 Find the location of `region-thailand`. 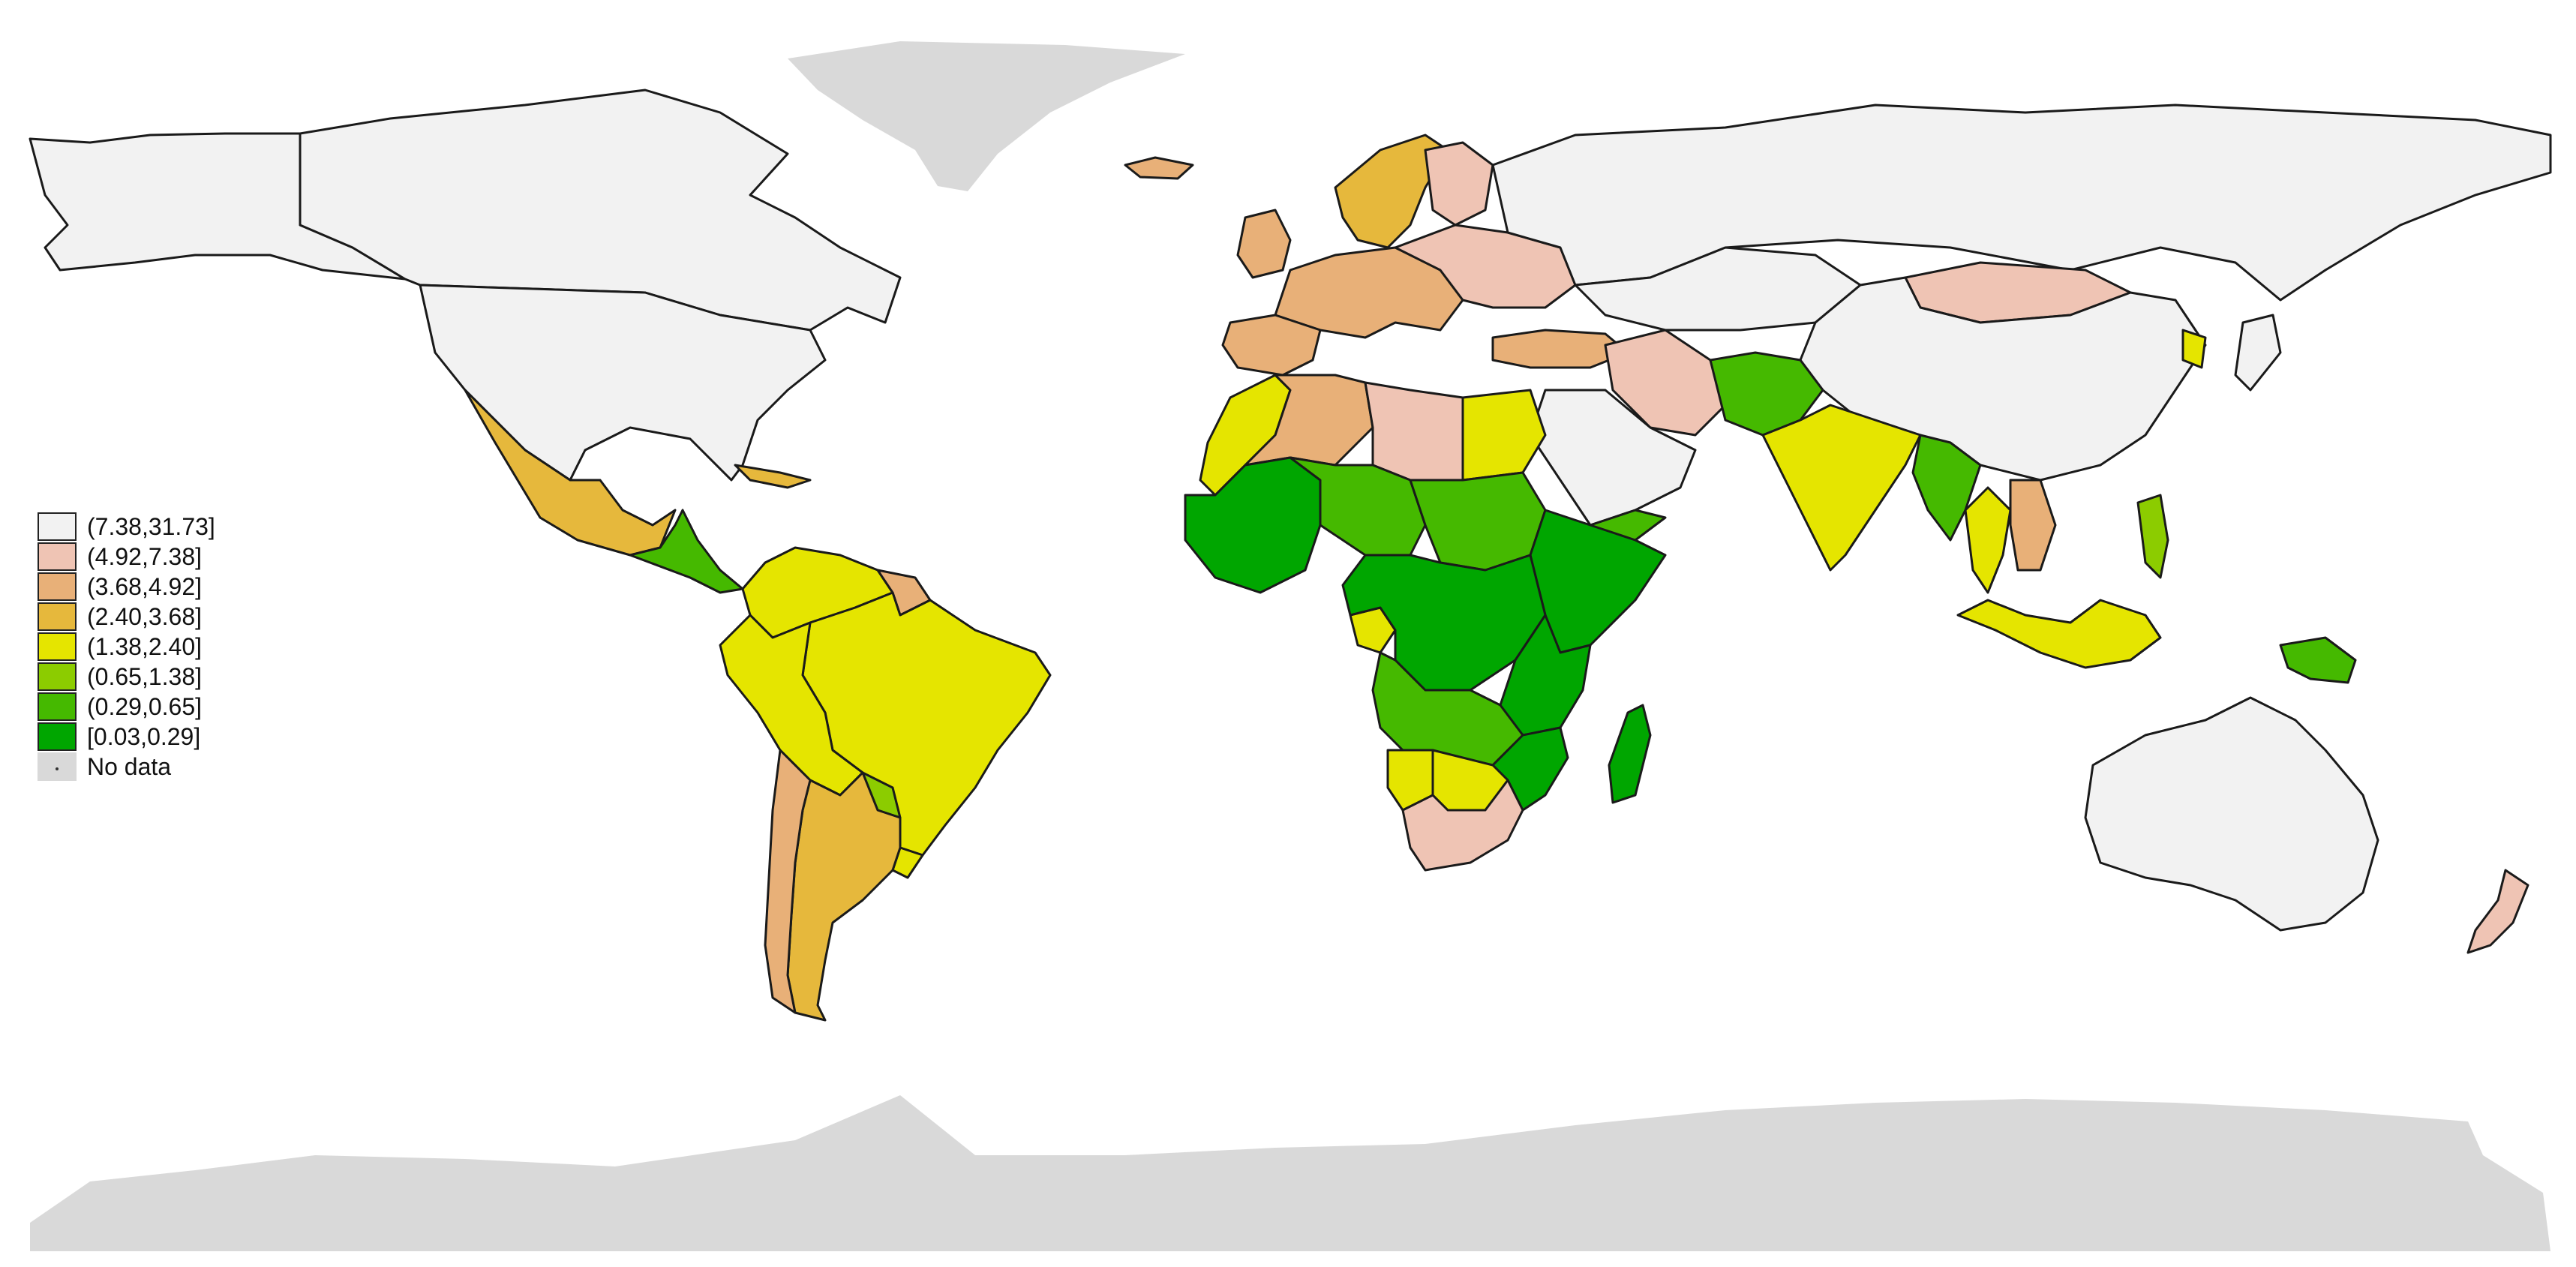

region-thailand is located at coordinates (1988, 540).